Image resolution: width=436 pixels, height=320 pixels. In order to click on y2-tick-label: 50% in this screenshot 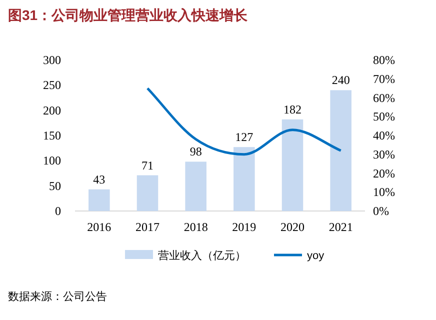, I will do `click(384, 117)`.